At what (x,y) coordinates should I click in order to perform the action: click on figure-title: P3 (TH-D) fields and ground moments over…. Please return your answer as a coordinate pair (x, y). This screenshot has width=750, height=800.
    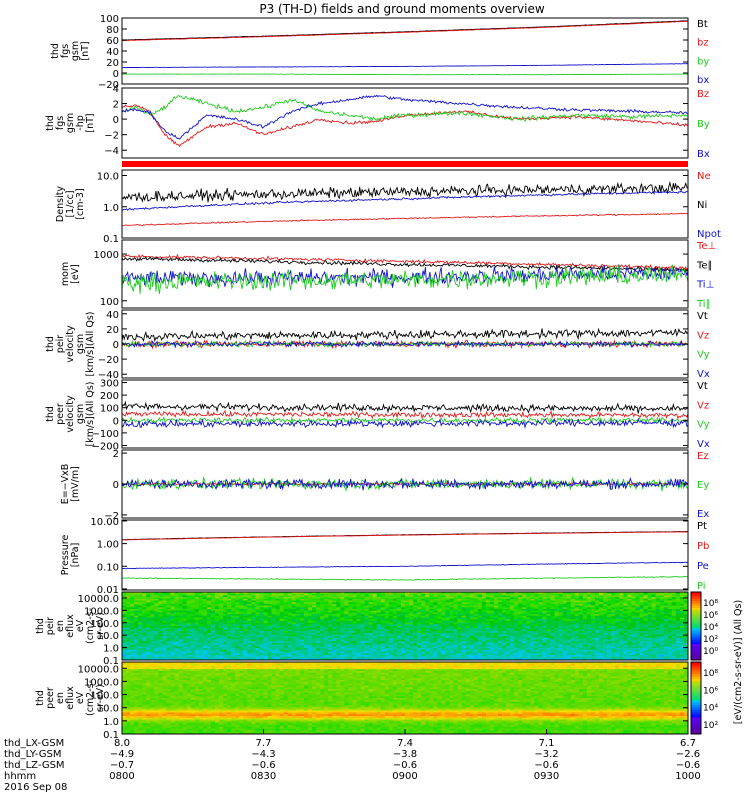
    Looking at the image, I should click on (401, 9).